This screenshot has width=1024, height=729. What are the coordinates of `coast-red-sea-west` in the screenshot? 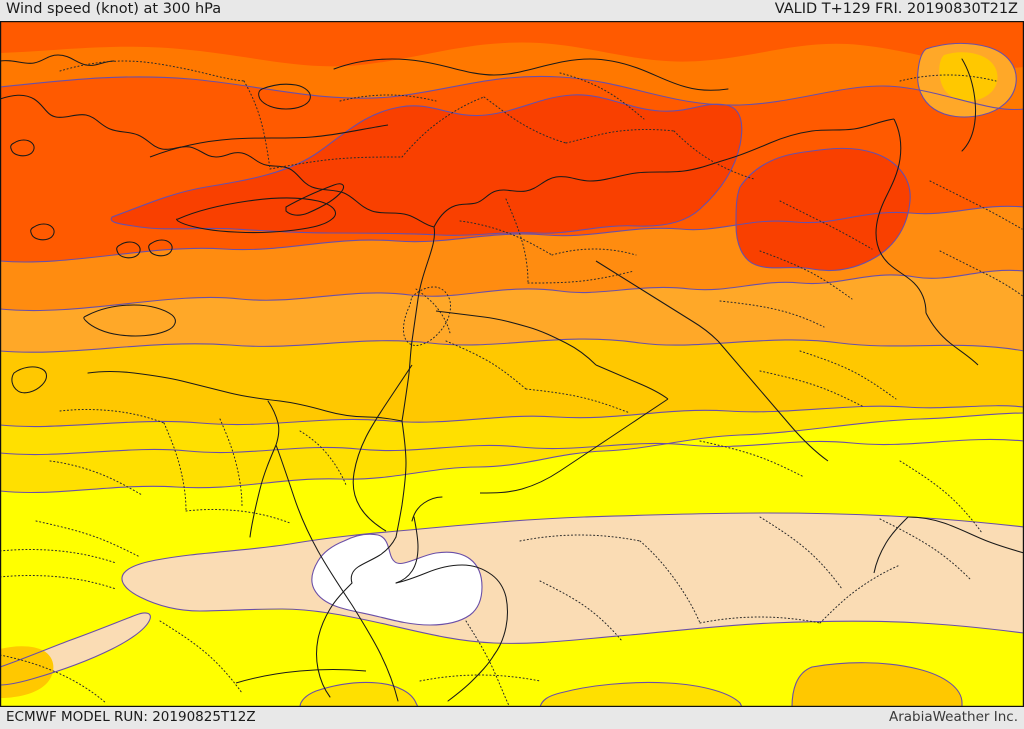 It's located at (334, 640).